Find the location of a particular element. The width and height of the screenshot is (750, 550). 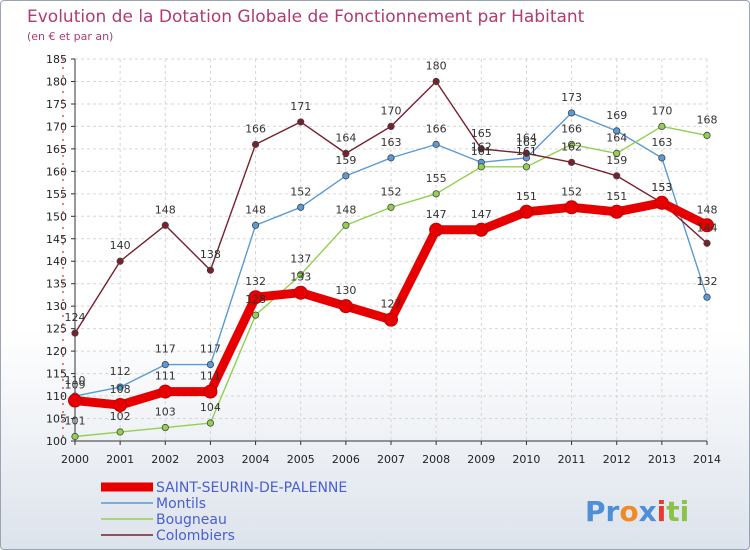

data-label: 165 is located at coordinates (481, 133).